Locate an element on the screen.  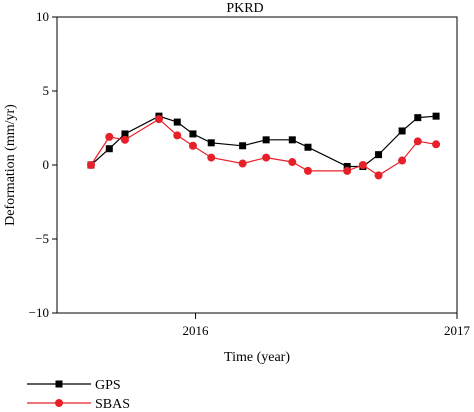
legend: GPS SBAS is located at coordinates (78, 395).